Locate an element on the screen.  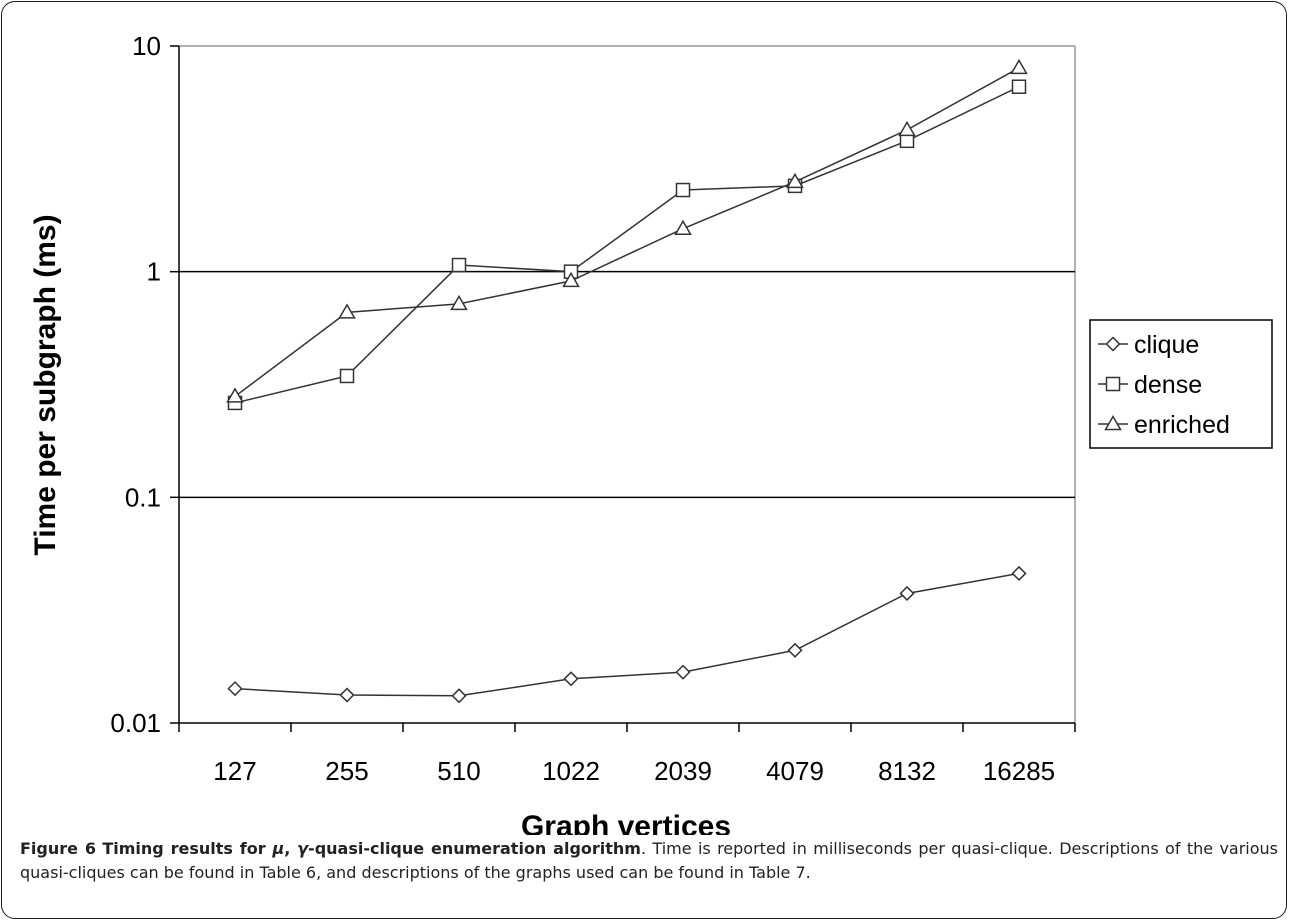
legend-marker-dense is located at coordinates (1113, 384).